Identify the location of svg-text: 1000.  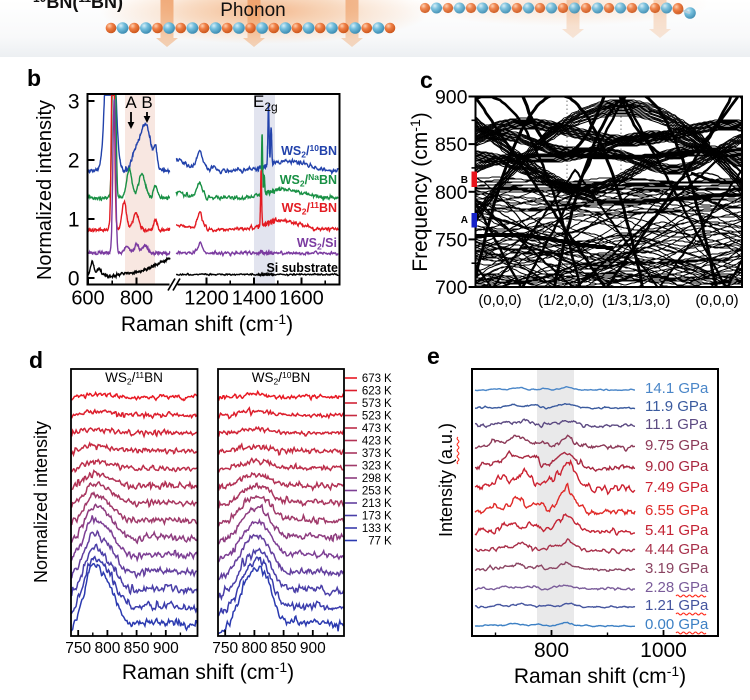
(663, 650).